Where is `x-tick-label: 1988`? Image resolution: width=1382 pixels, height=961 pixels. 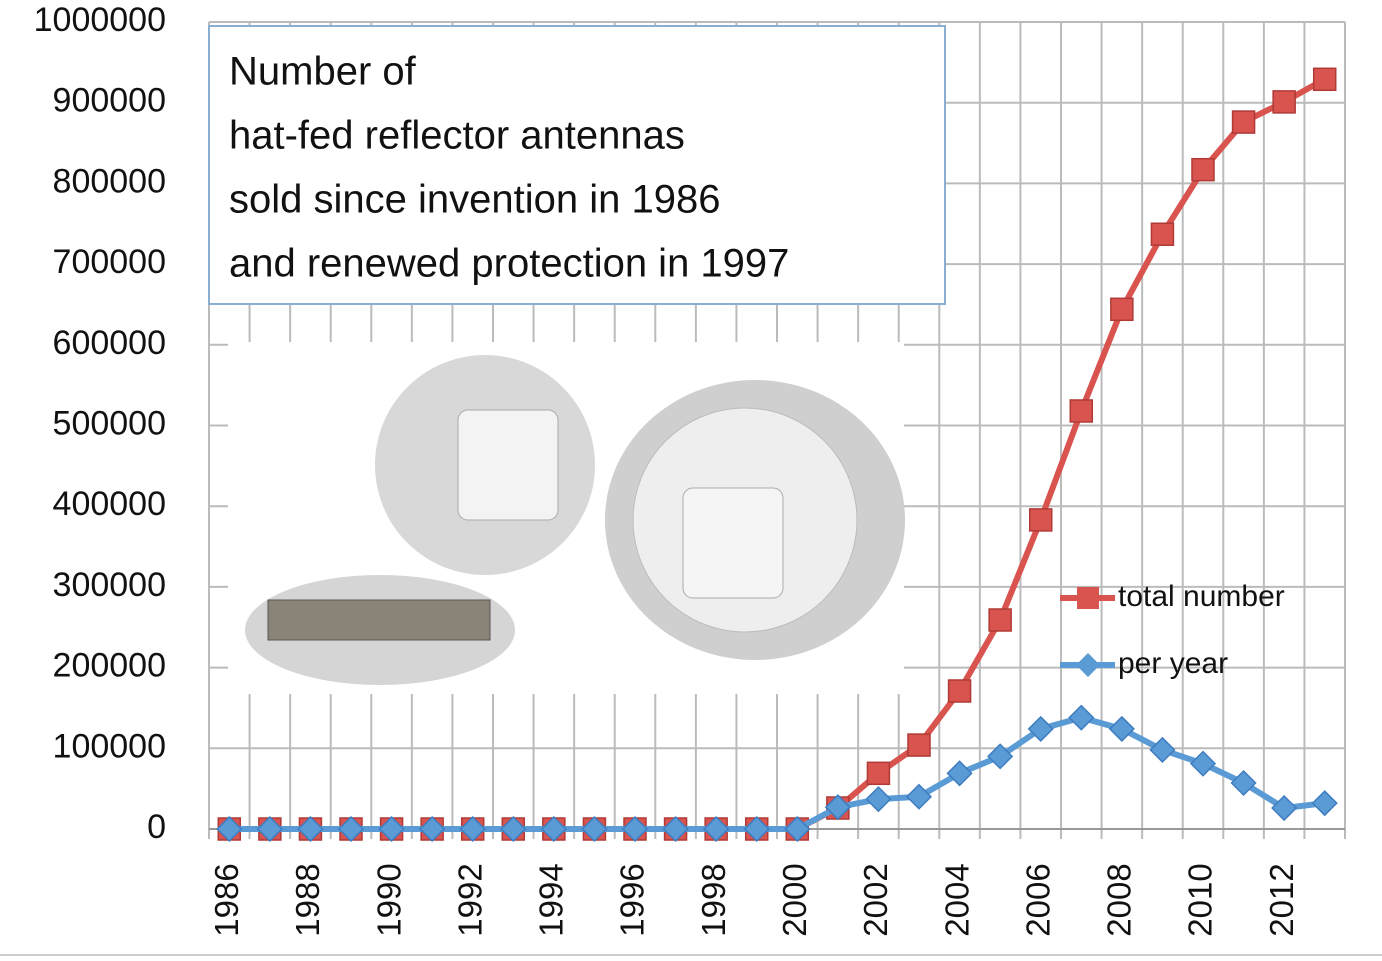 x-tick-label: 1988 is located at coordinates (307, 899).